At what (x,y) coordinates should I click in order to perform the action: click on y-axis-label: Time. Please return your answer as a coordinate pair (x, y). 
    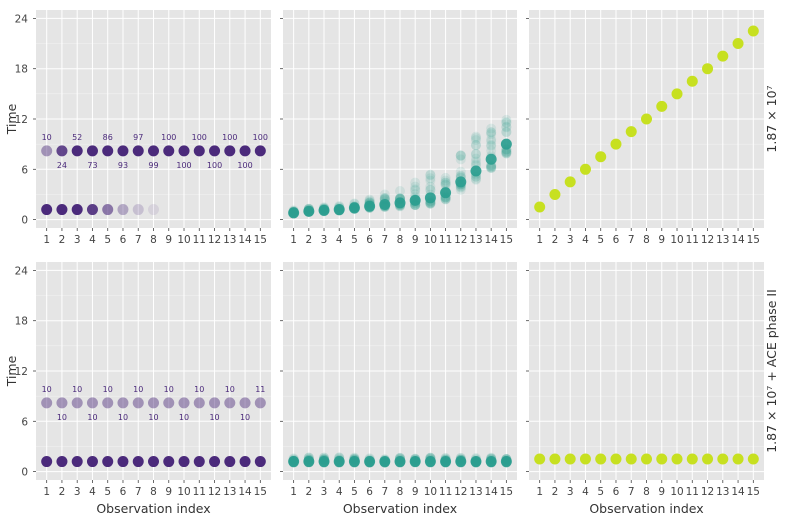
    Looking at the image, I should click on (11, 119).